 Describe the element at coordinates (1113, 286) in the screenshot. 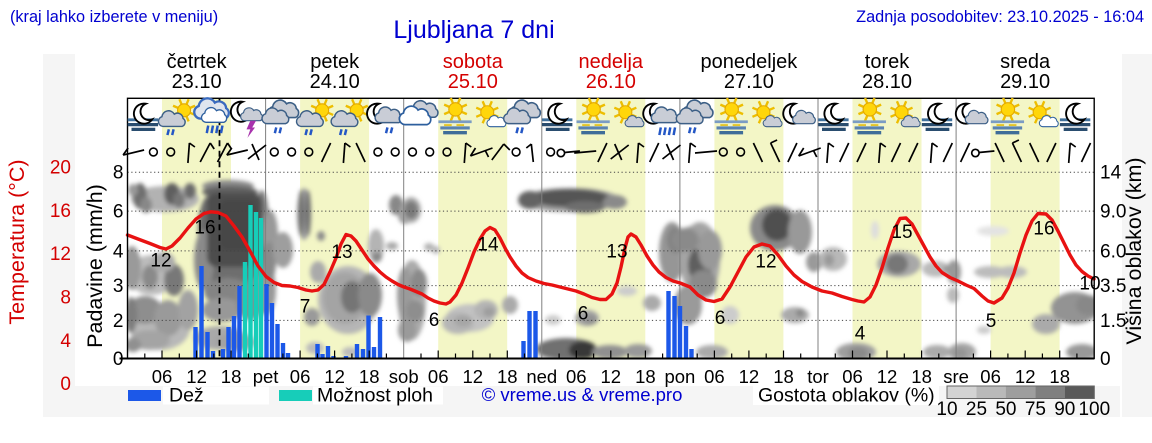

I see `svg-text: 3.5` at that location.